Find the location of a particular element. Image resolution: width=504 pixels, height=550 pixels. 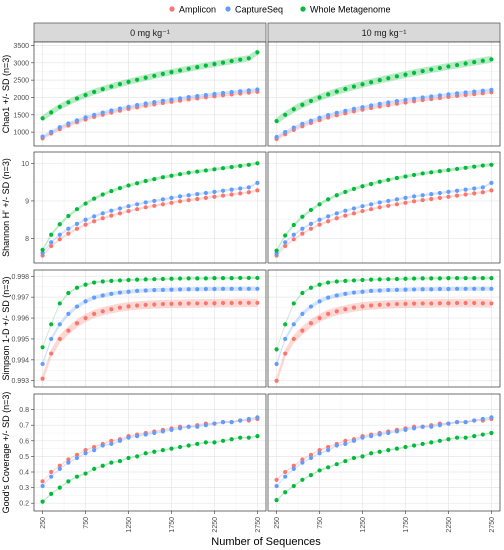

y-tick-label: 0.997 is located at coordinates (20, 298).